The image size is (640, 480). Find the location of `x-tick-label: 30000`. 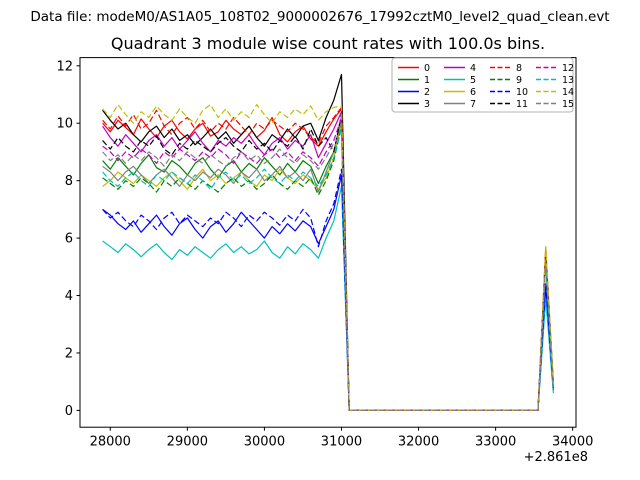

x-tick-label: 30000 is located at coordinates (264, 442).